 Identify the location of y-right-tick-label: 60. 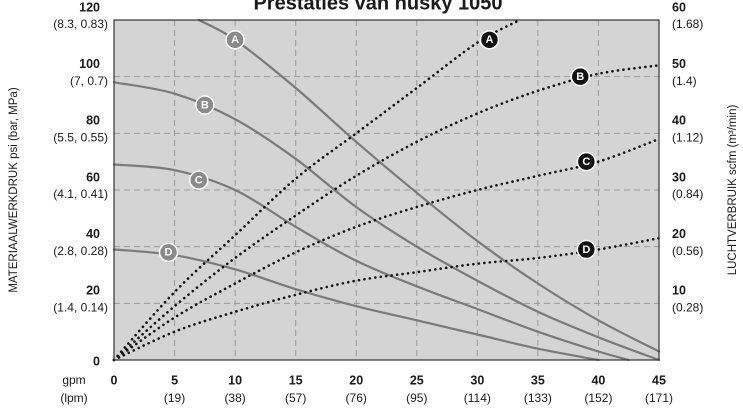
(679, 7).